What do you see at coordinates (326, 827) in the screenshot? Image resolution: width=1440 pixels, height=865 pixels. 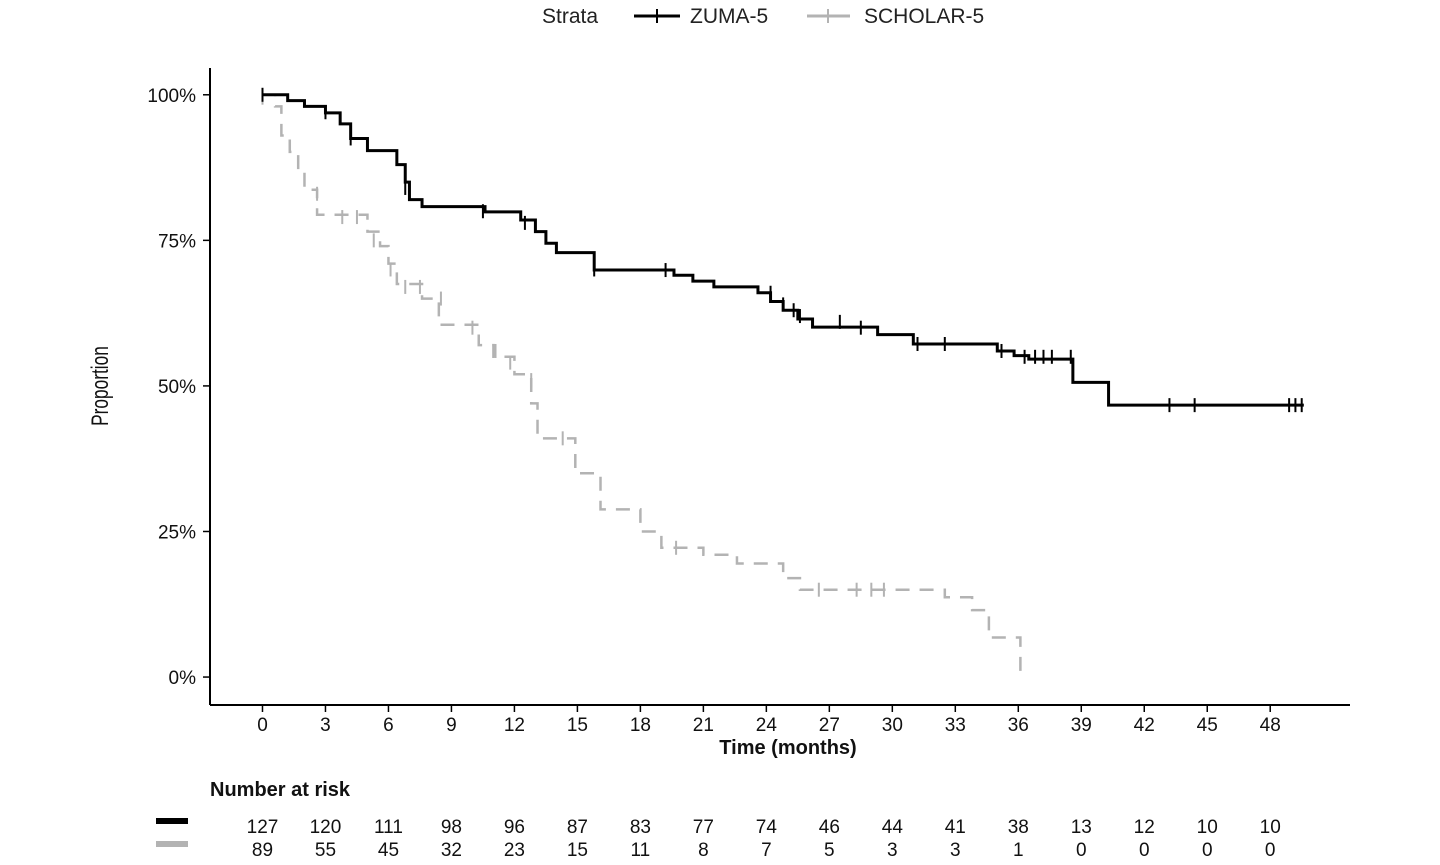 I see `risk-count: 120` at bounding box center [326, 827].